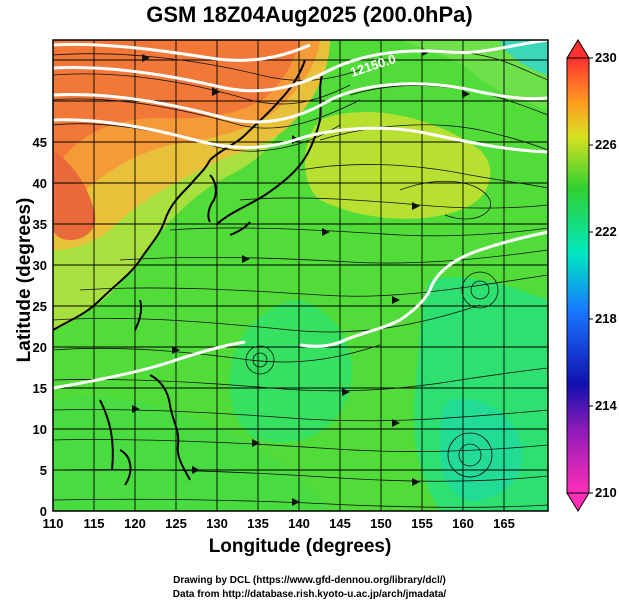  Describe the element at coordinates (578, 275) in the screenshot. I see `colorbar-scale` at that location.